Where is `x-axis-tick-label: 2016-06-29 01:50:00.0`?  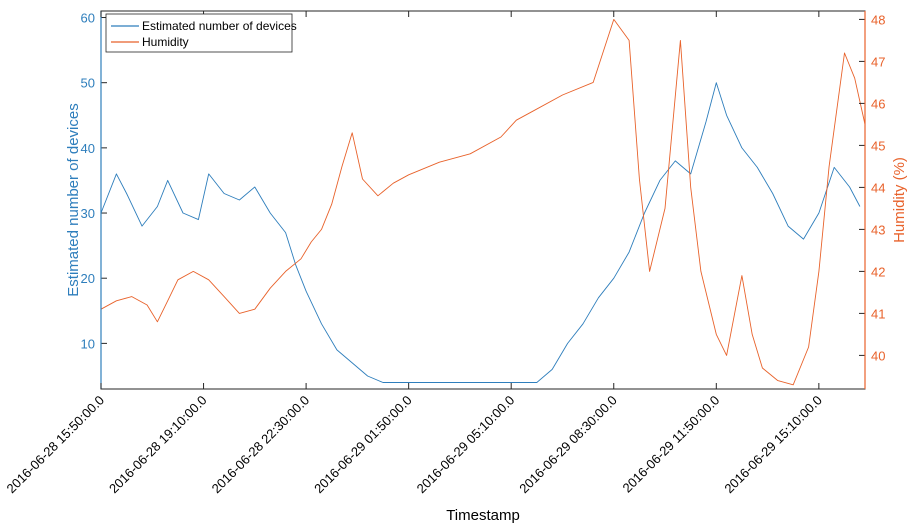
x-axis-tick-label: 2016-06-29 01:50:00.0 is located at coordinates (363, 445).